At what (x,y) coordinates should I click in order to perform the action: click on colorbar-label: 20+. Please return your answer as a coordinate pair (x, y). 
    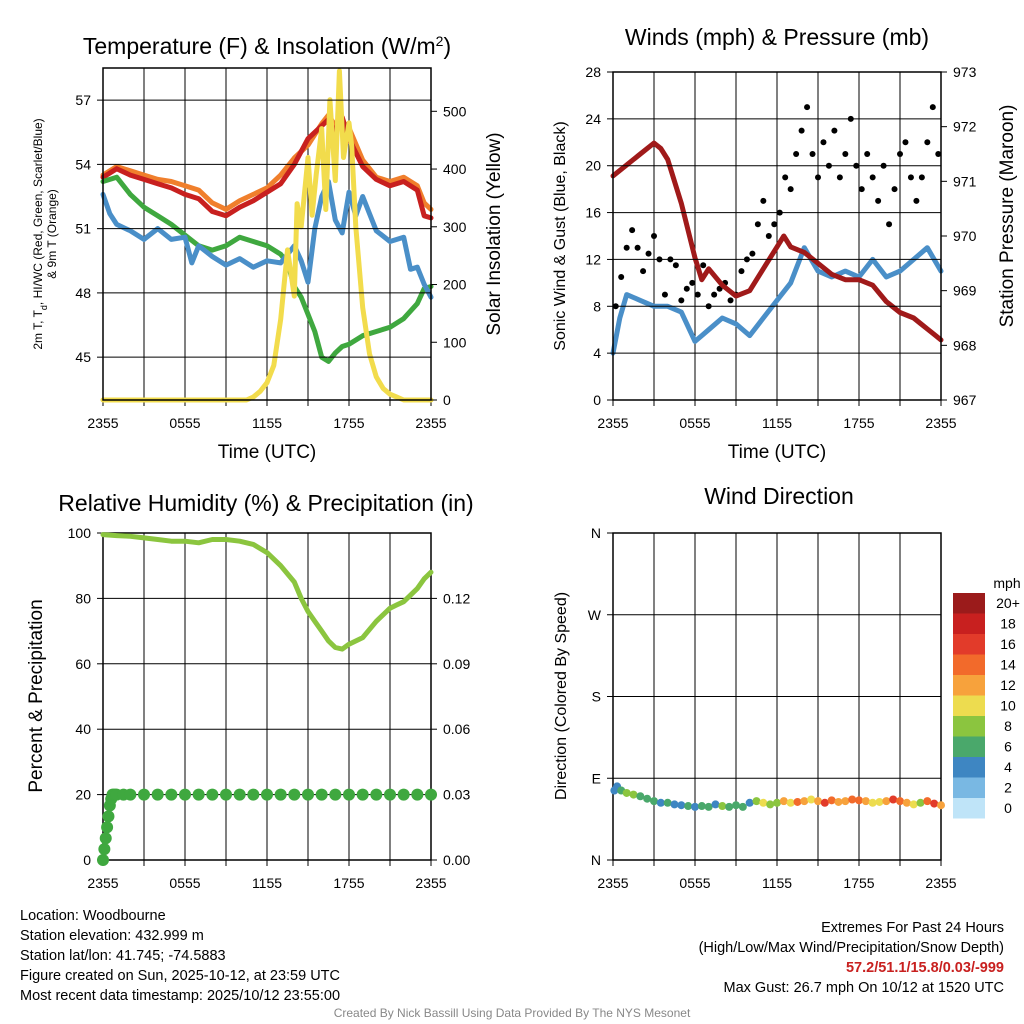
    Looking at the image, I should click on (1008, 603).